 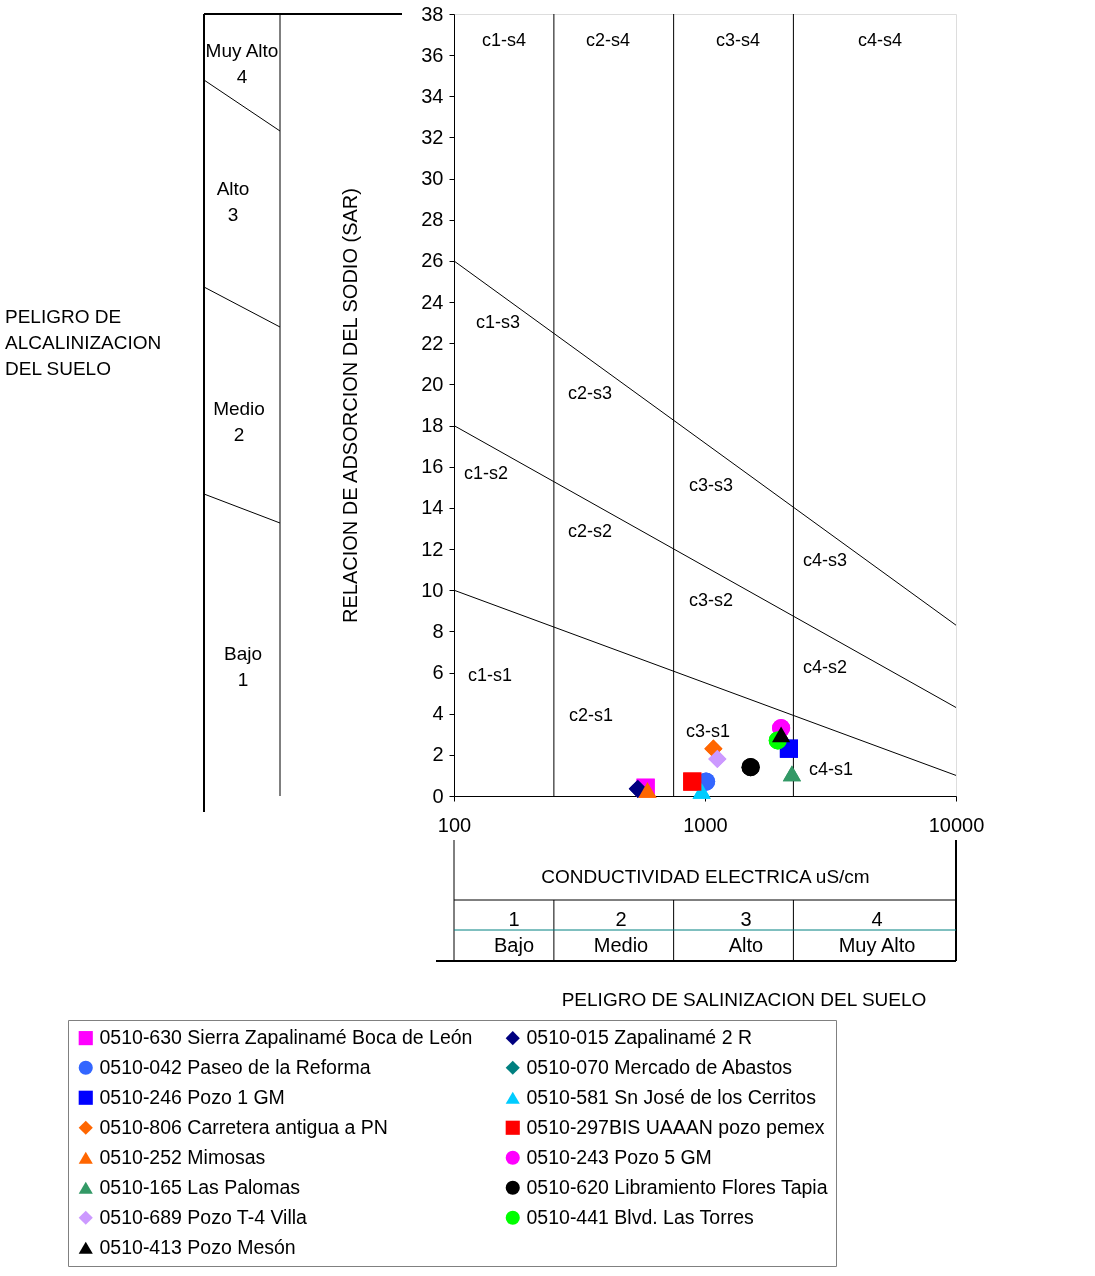 What do you see at coordinates (746, 932) in the screenshot?
I see `text: 3 Alto` at bounding box center [746, 932].